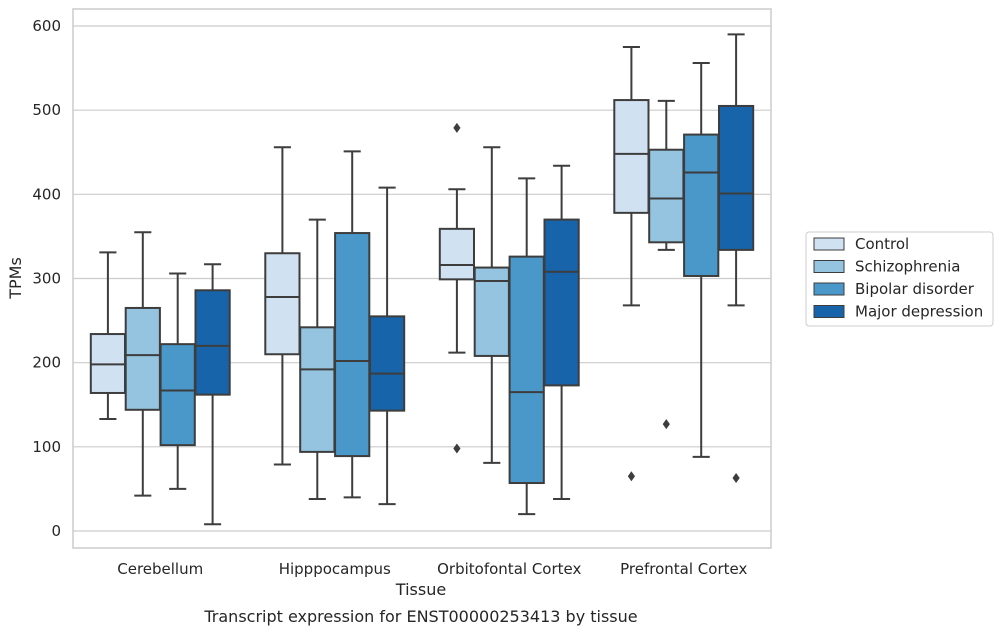 This screenshot has height=634, width=1002. Describe the element at coordinates (15, 278) in the screenshot. I see `y-axis-label: TPMs` at that location.